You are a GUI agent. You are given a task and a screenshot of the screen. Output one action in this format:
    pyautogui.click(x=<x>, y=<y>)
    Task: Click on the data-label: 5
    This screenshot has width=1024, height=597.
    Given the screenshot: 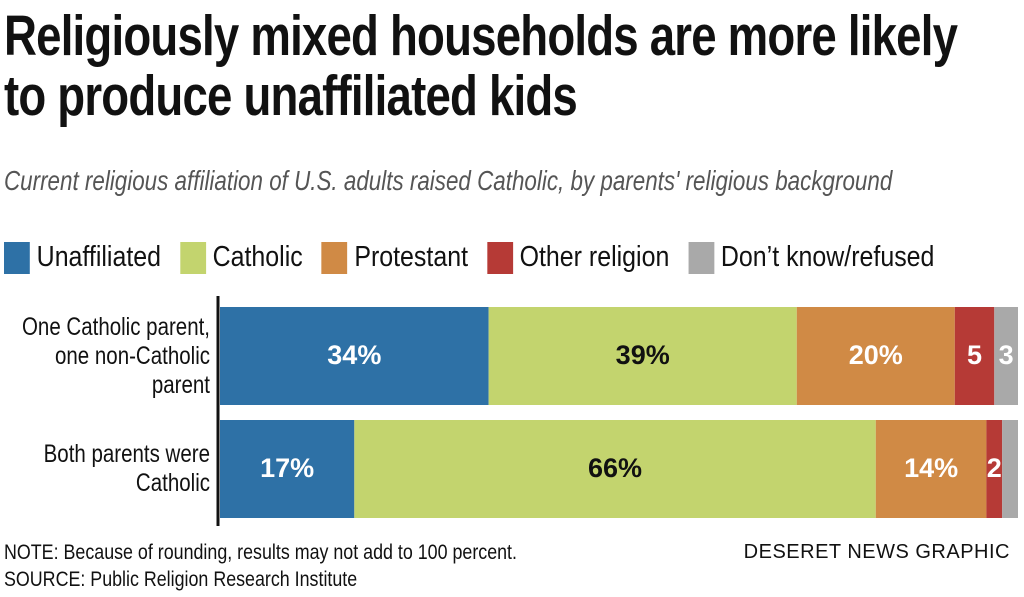 What is the action you would take?
    pyautogui.click(x=974, y=355)
    